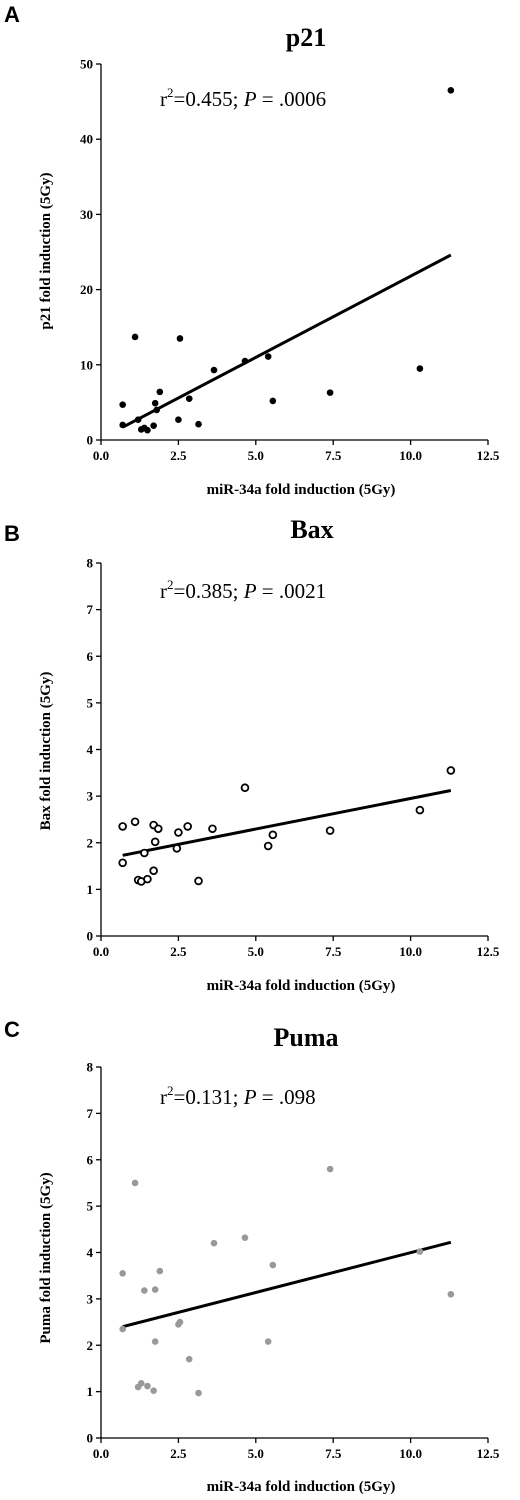 The image size is (520, 1500). I want to click on panel-b-y-tick-label: 7, so click(90, 609).